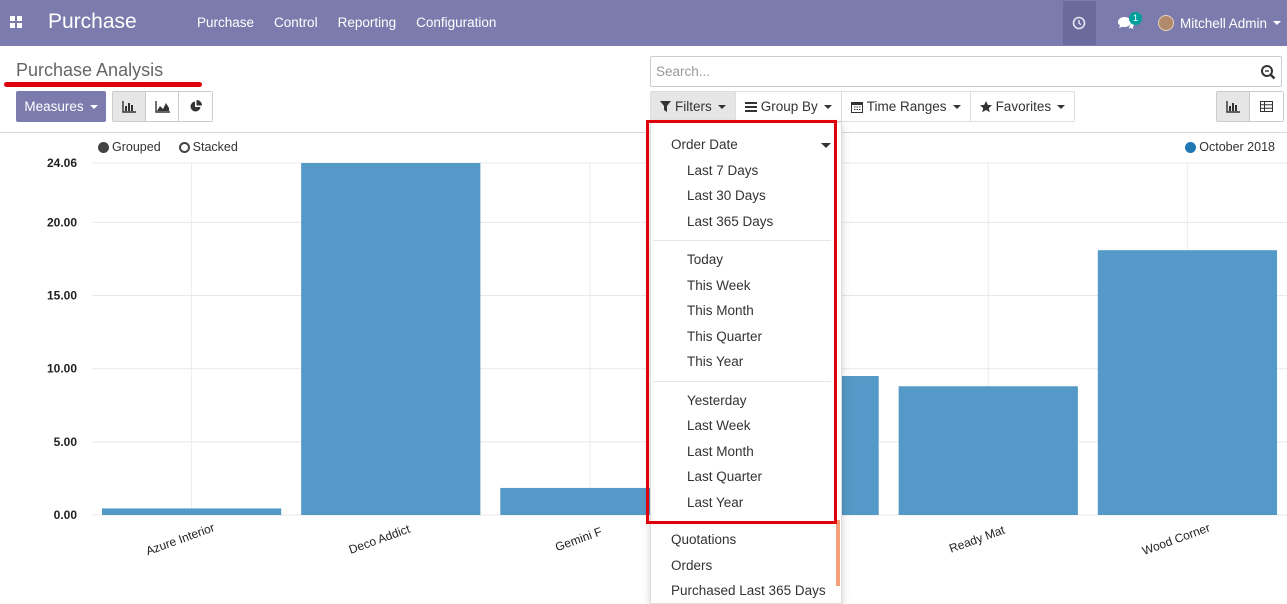 The height and width of the screenshot is (604, 1287). I want to click on avatar, so click(1165, 23).